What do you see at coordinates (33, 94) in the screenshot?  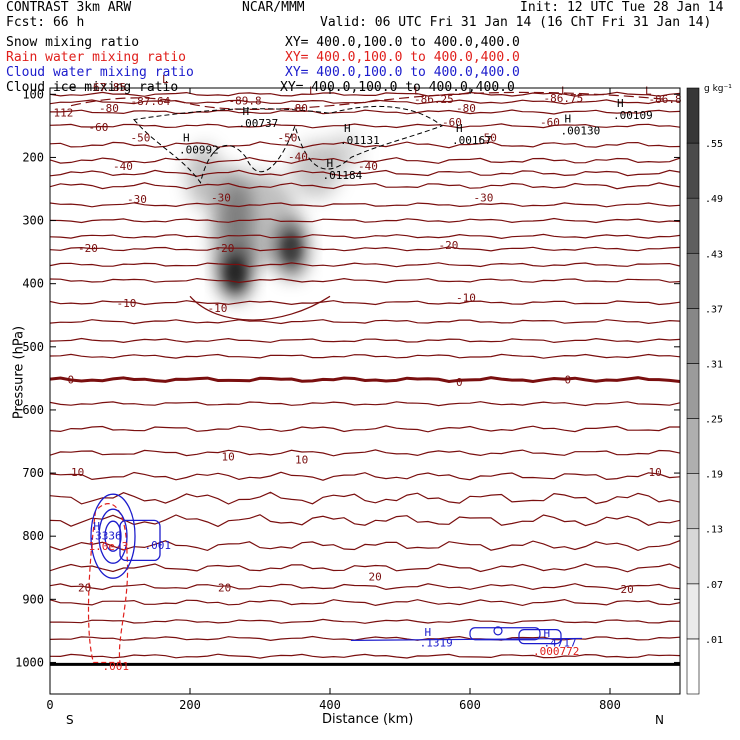 I see `y-tick-label: 100` at bounding box center [33, 94].